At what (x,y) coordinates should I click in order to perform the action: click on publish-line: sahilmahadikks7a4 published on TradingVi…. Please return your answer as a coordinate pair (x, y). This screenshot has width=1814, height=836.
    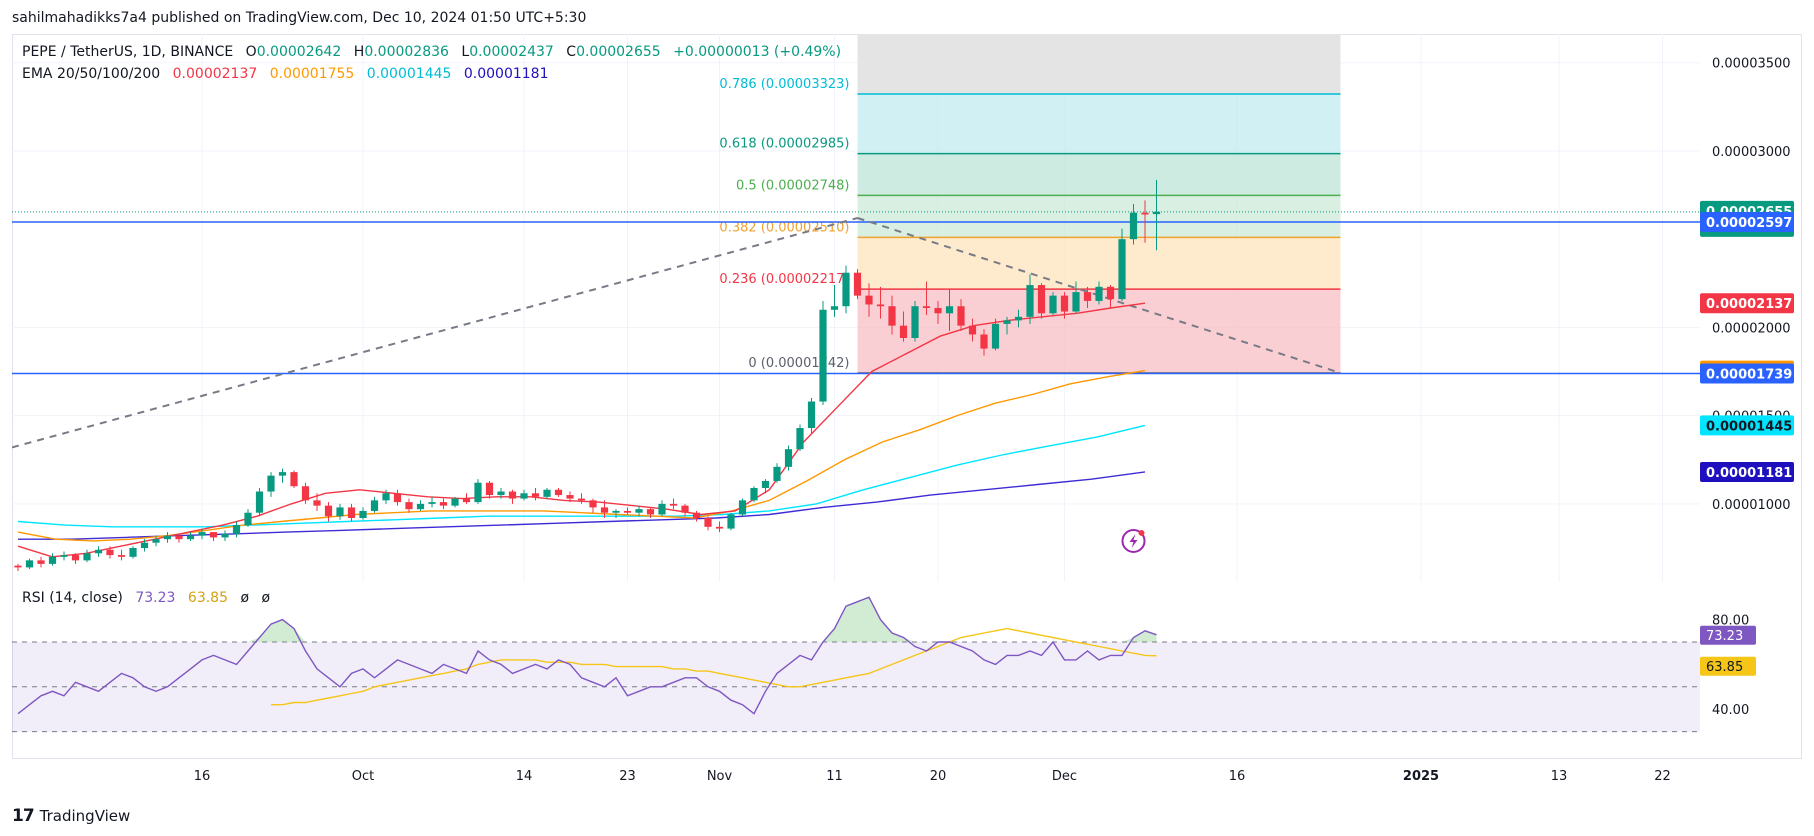
    Looking at the image, I should click on (299, 18).